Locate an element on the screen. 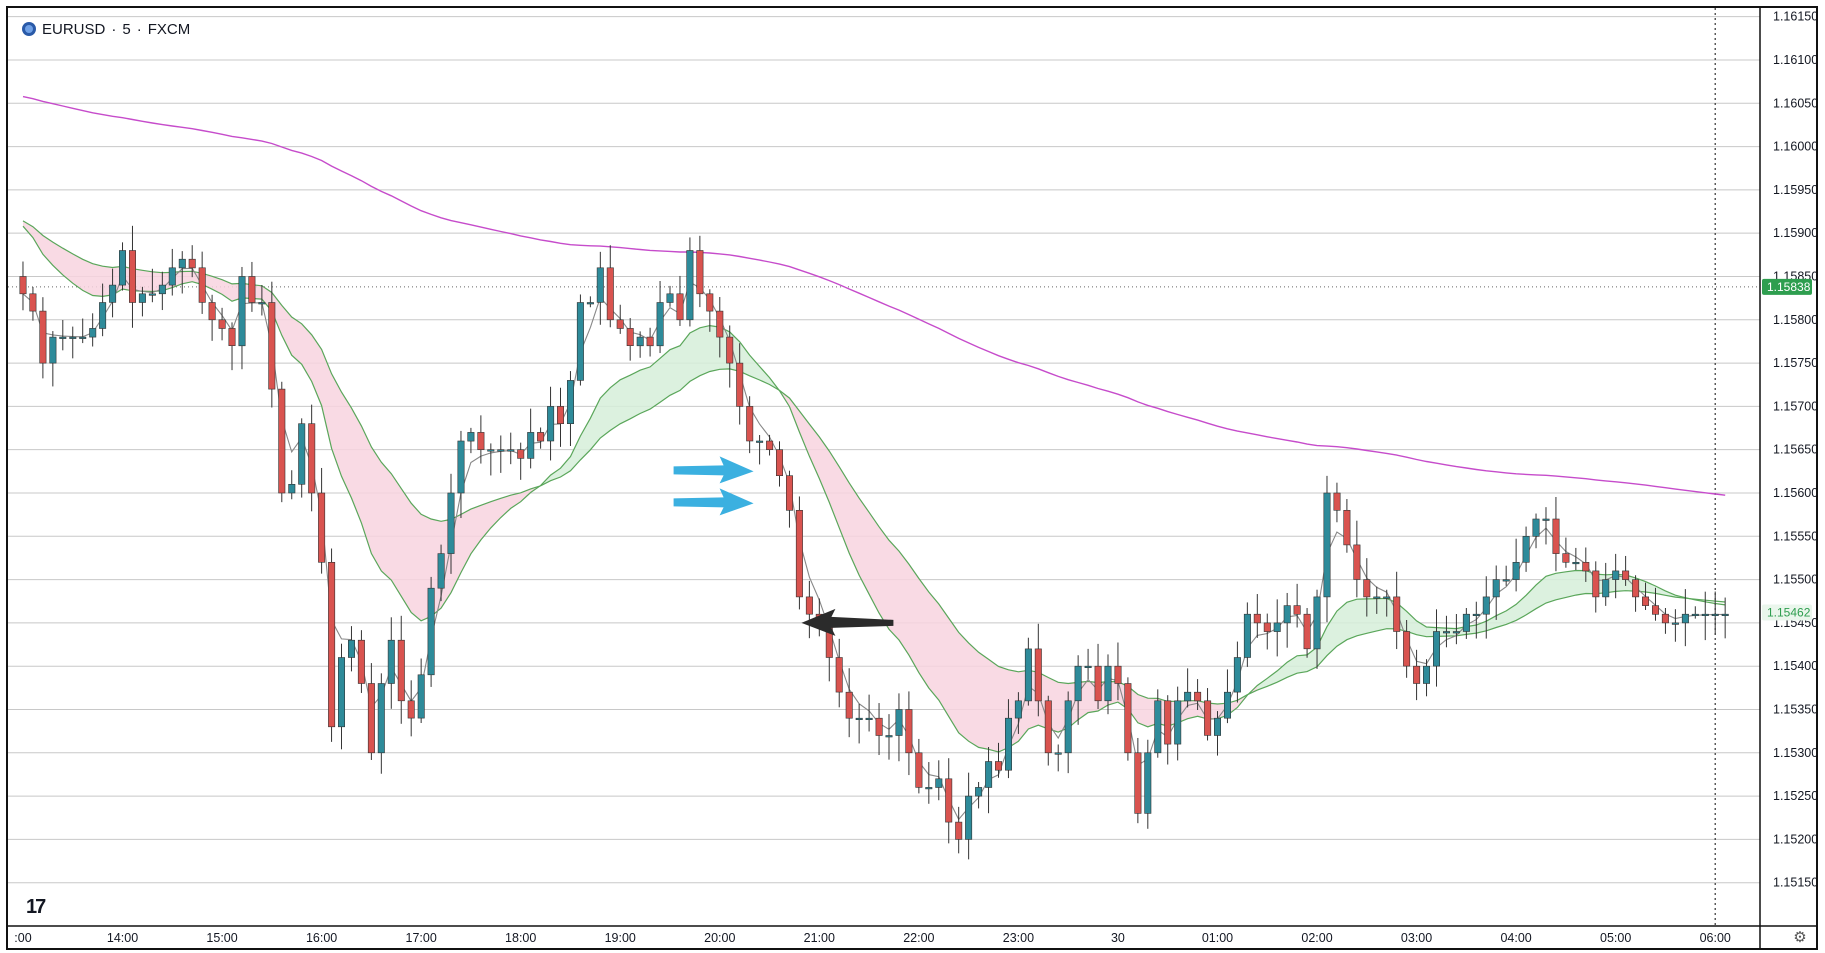 This screenshot has width=1825, height=953. tradingview-logo-icon: 17 is located at coordinates (36, 907).